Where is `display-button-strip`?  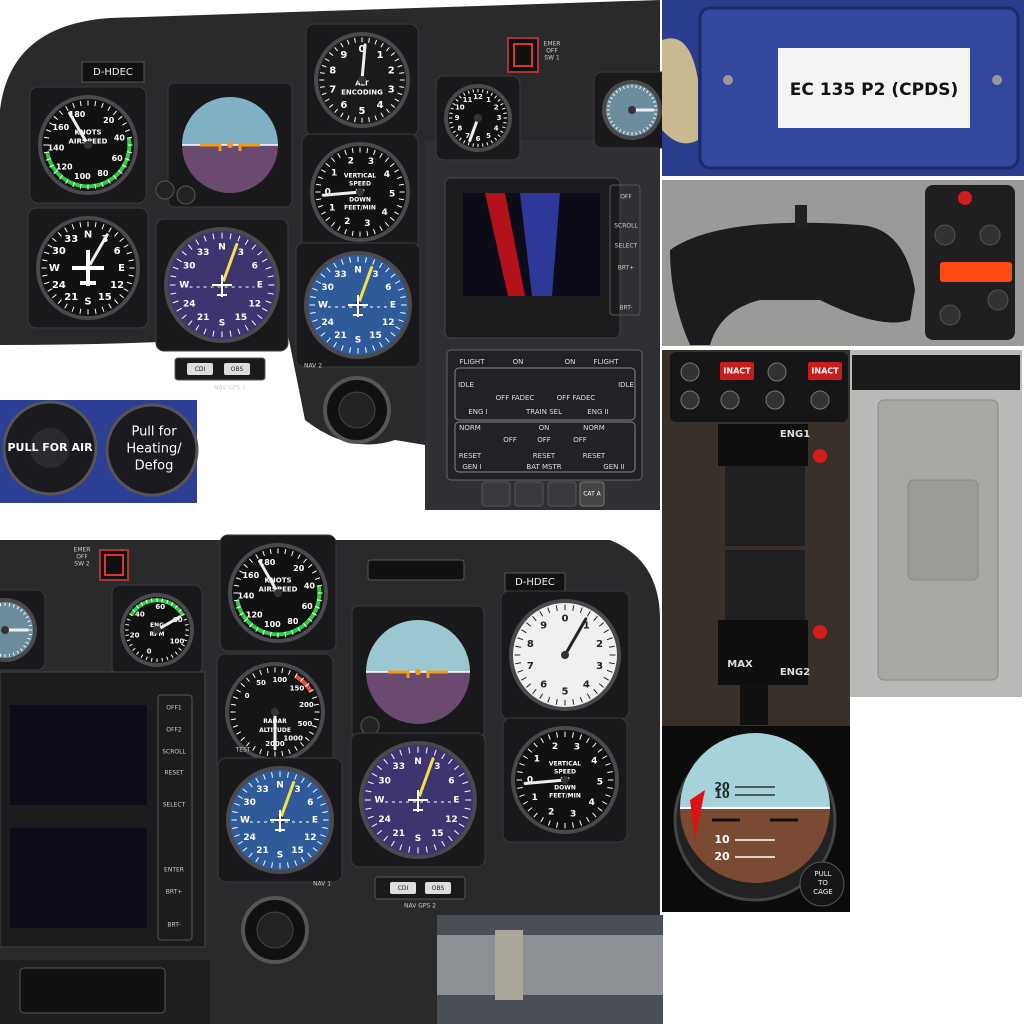
display-button-strip is located at coordinates (625, 250).